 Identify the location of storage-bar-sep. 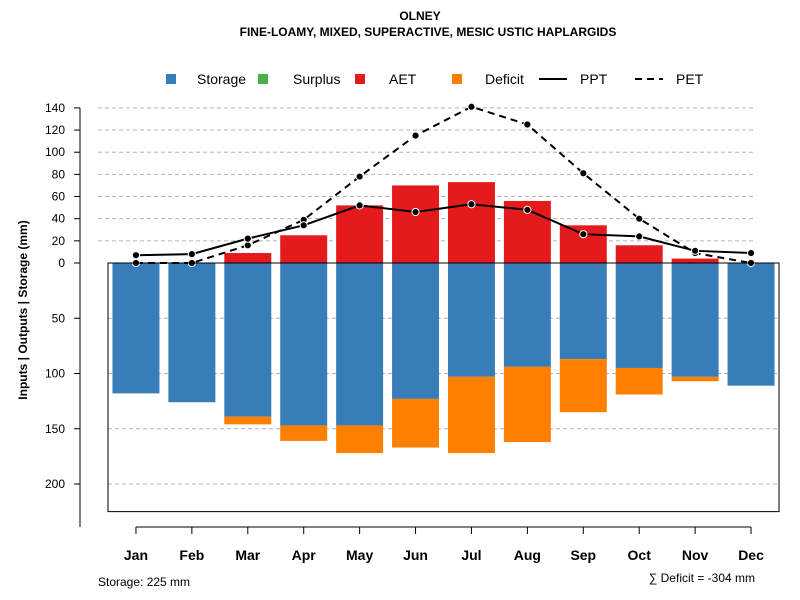
(583, 311).